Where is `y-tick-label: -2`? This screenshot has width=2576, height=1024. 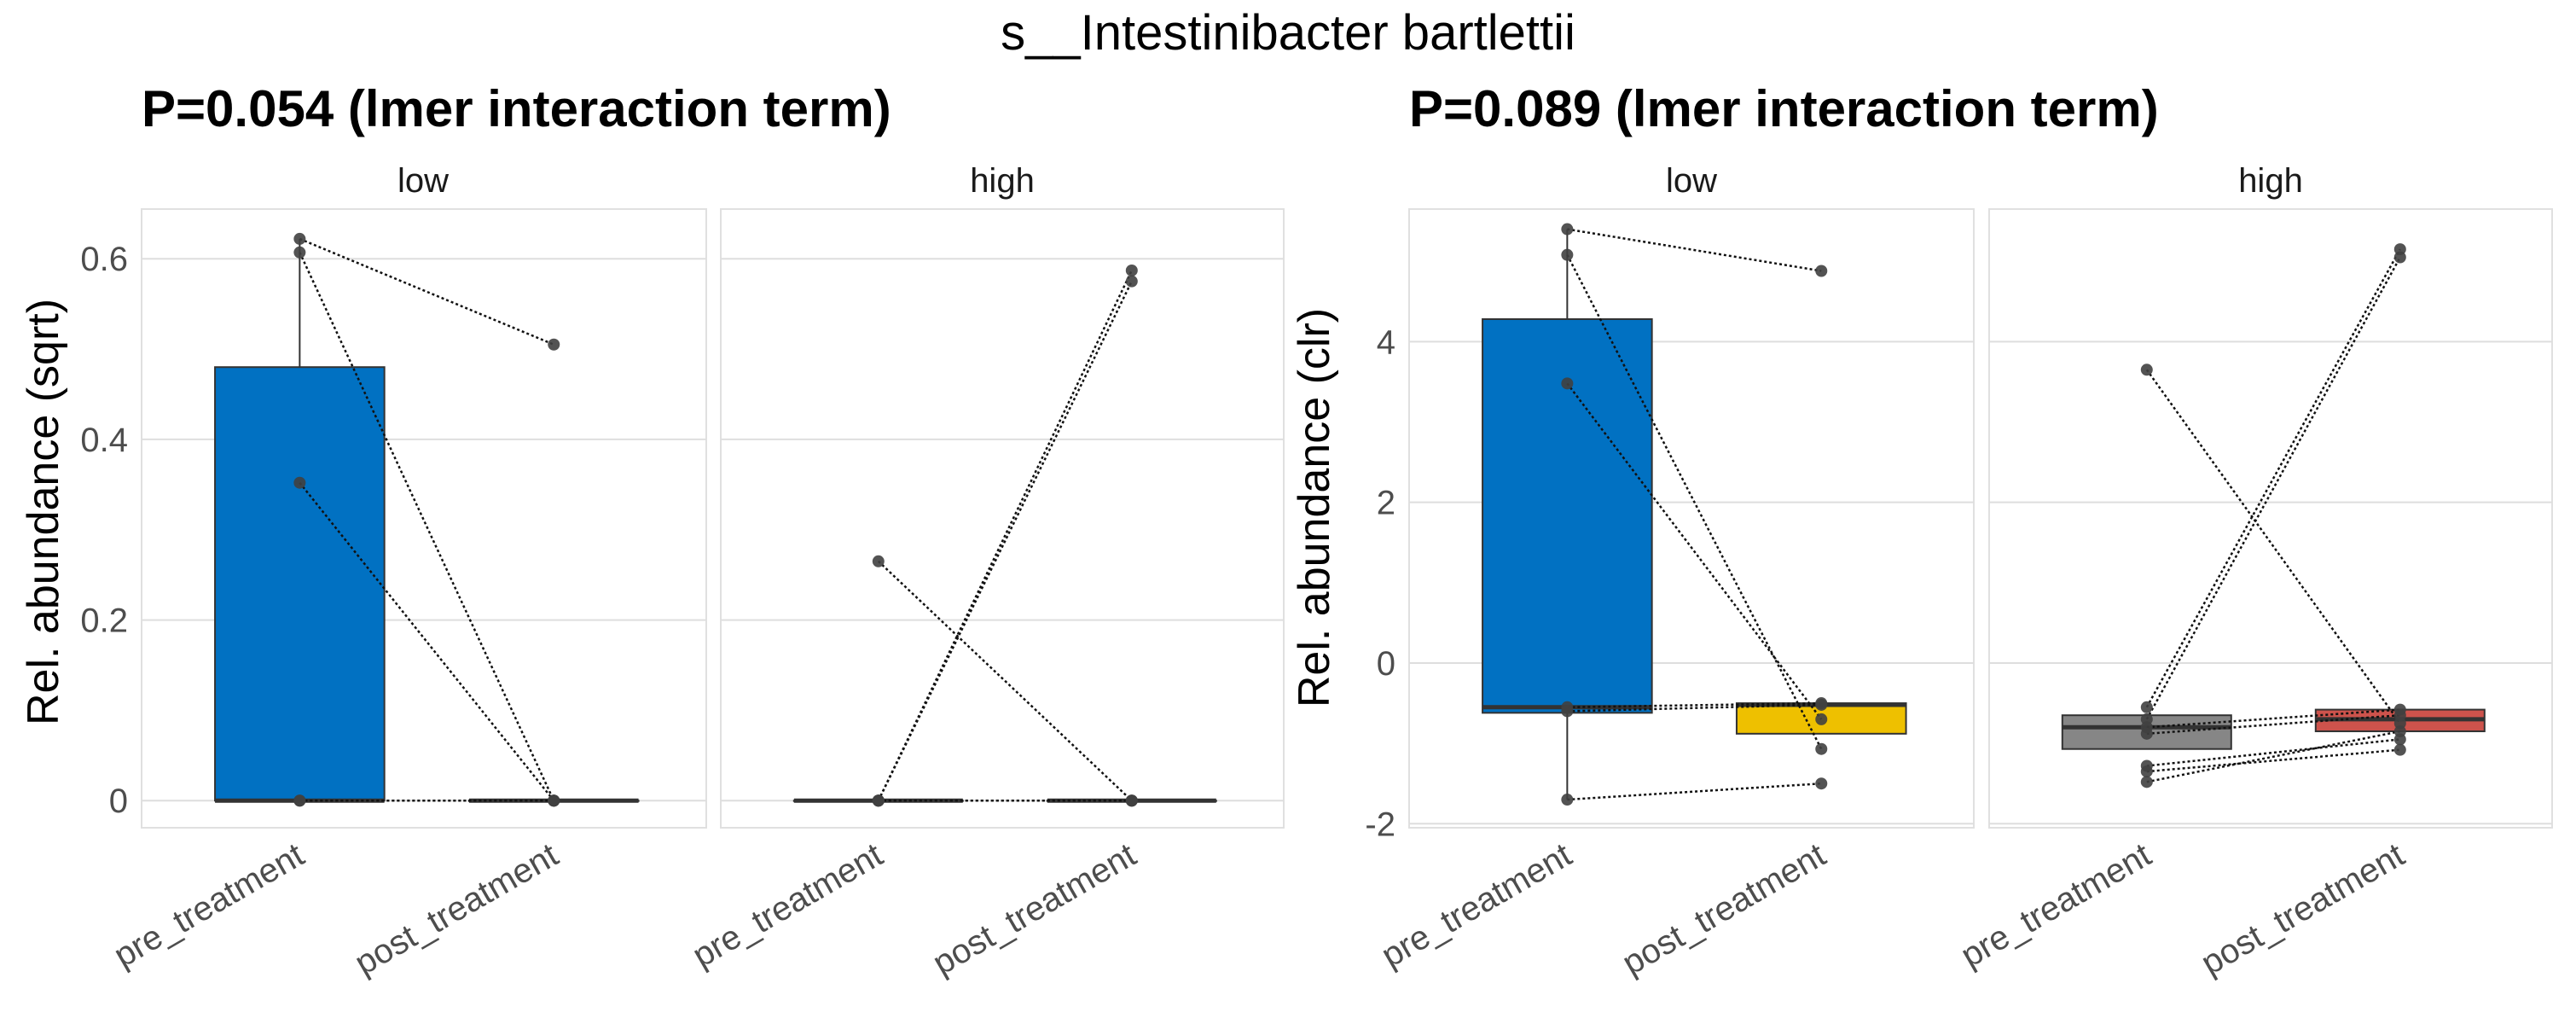 y-tick-label: -2 is located at coordinates (1380, 824).